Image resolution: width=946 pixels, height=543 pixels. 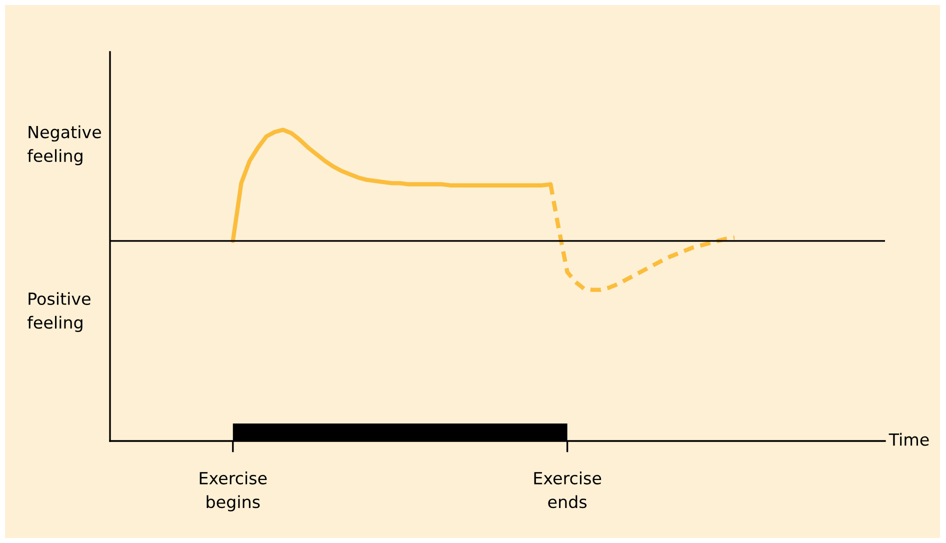 I want to click on x-tick-label: Exercise begins, so click(x=233, y=492).